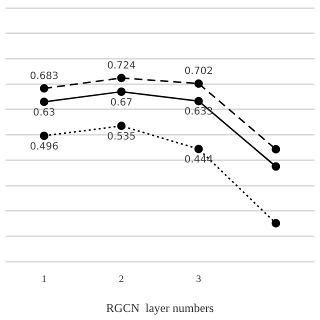 The height and width of the screenshot is (320, 320). I want to click on x-tick-label: 1, so click(44, 280).